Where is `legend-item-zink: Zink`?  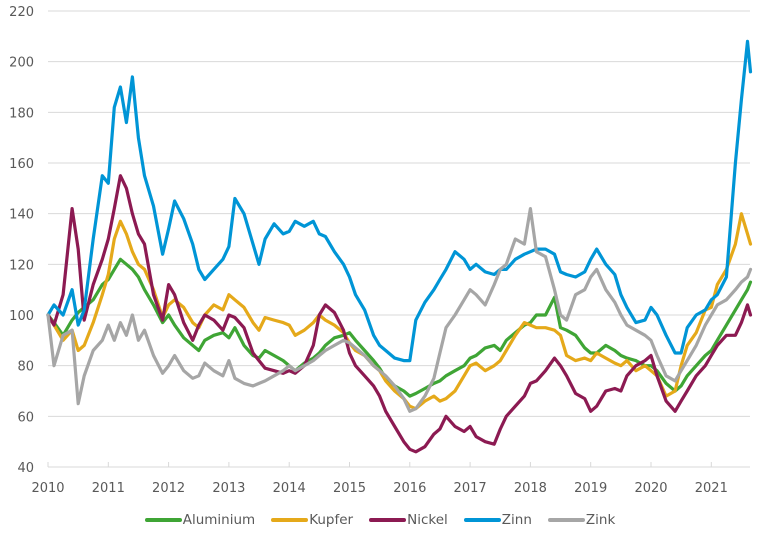 legend-item-zink: Zink is located at coordinates (581, 520).